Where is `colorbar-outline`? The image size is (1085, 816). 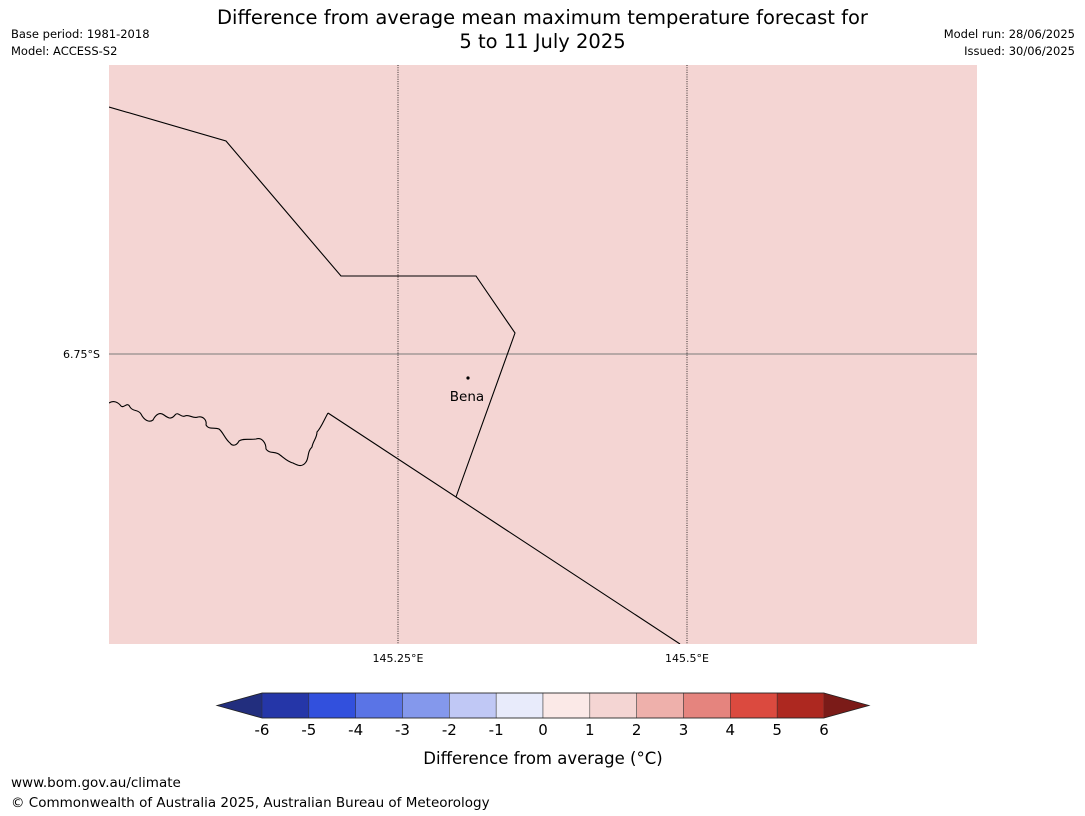
colorbar-outline is located at coordinates (543, 705).